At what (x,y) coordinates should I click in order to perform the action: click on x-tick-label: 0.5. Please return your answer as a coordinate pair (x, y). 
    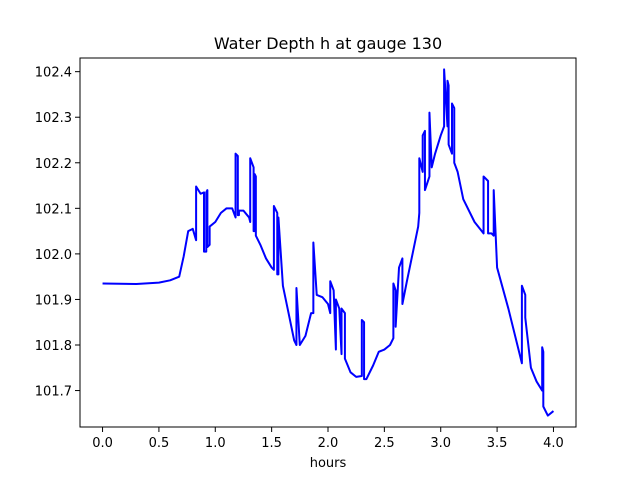
    Looking at the image, I should click on (159, 443).